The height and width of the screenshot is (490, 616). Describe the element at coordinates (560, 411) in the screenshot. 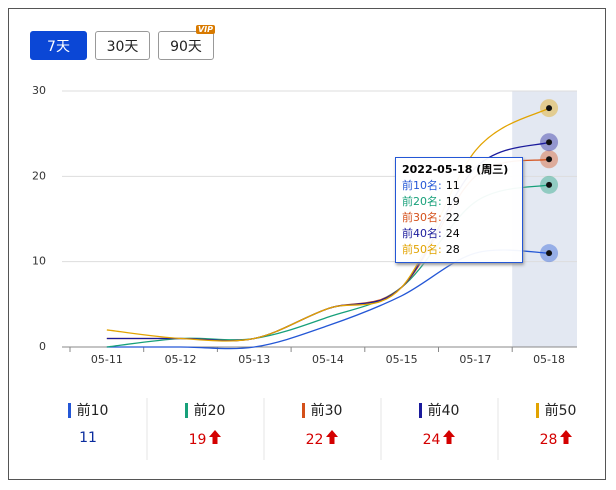

I see `legend-label: 前50` at that location.